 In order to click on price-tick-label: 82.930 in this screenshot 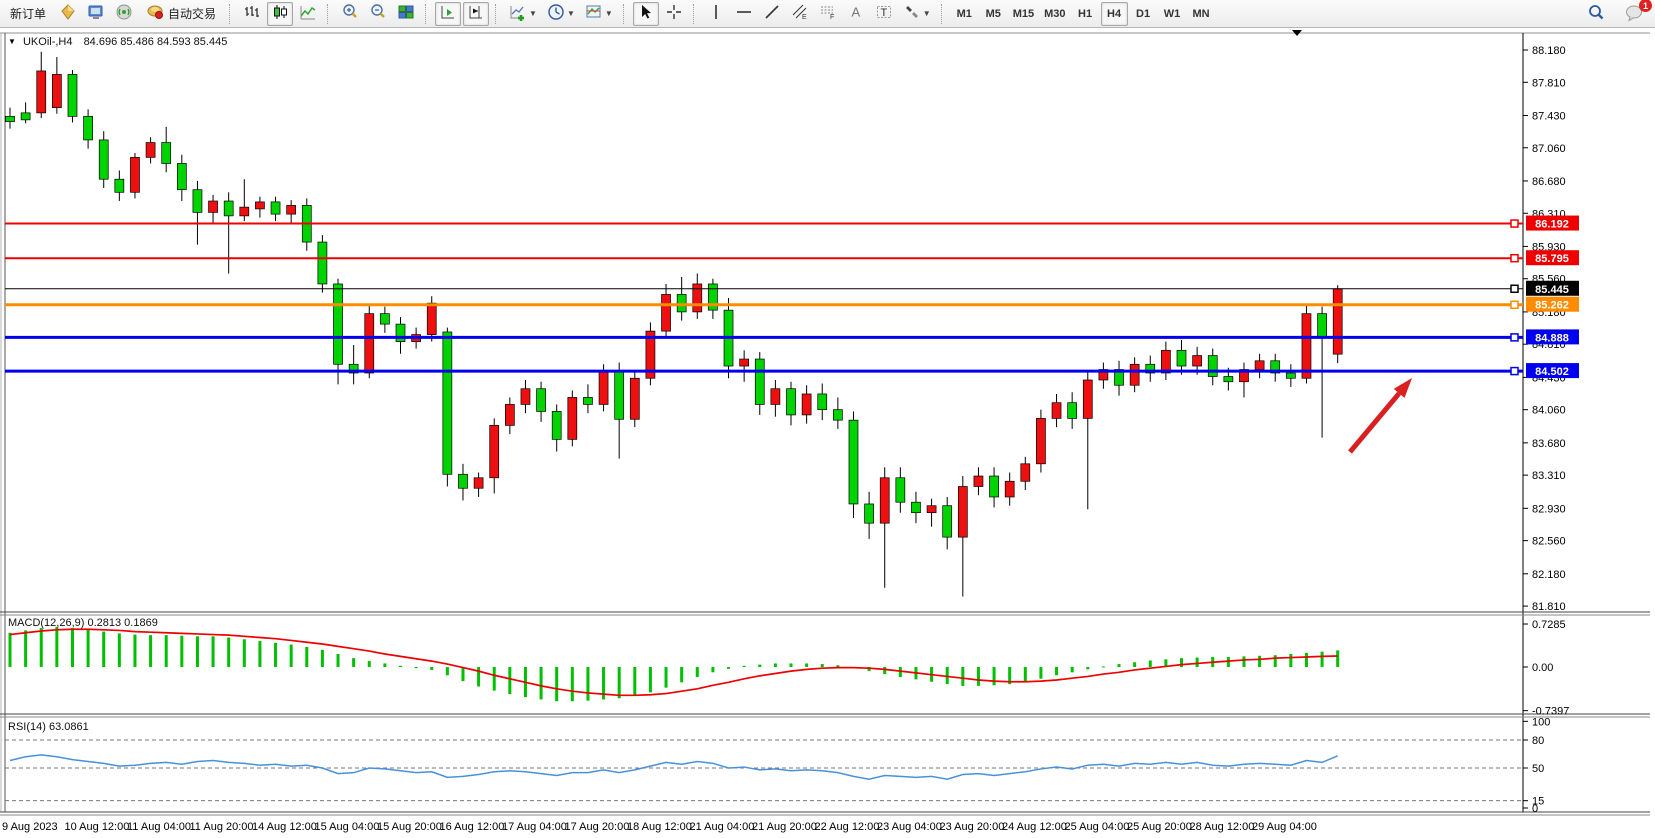, I will do `click(1549, 509)`.